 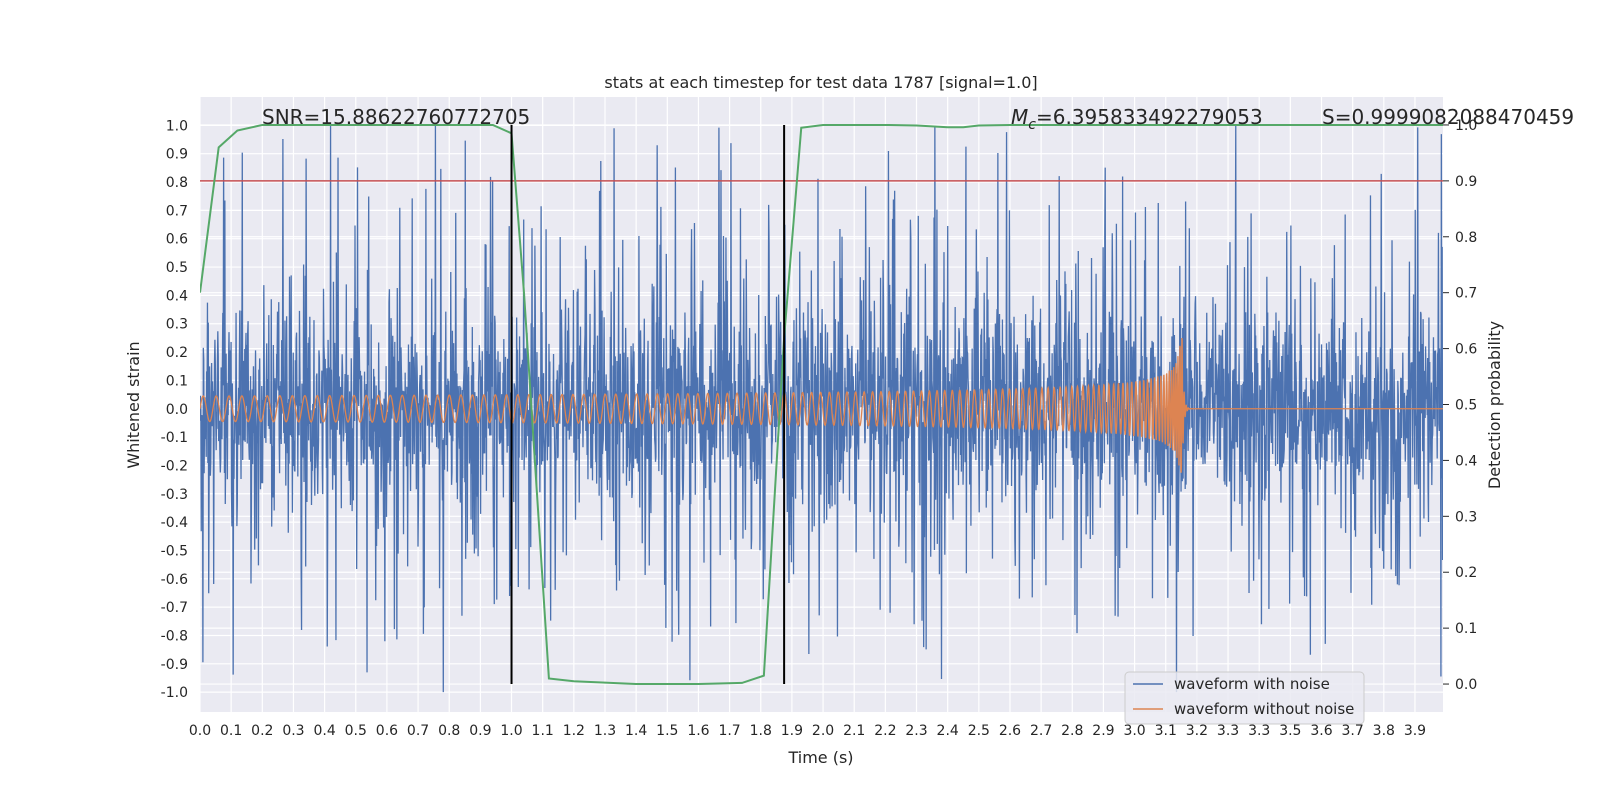 What do you see at coordinates (1134, 731) in the screenshot?
I see `x-tick-label: 3.0` at bounding box center [1134, 731].